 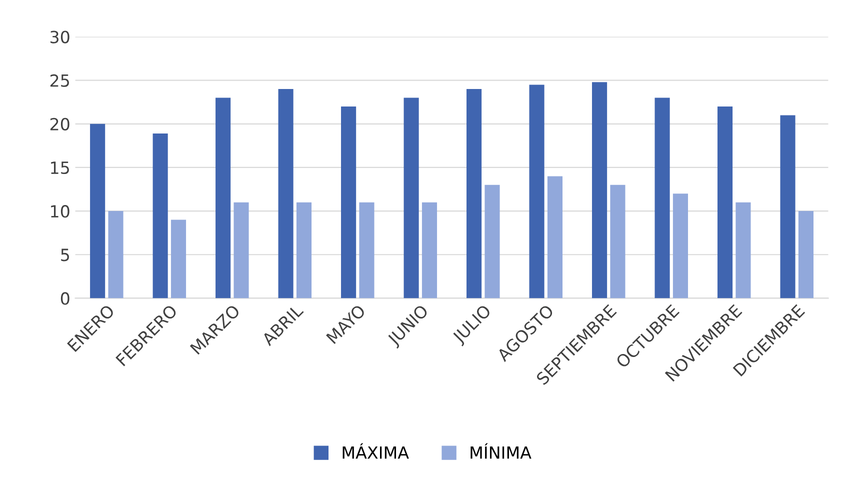 What do you see at coordinates (65, 298) in the screenshot?
I see `y-tick-label: 0` at bounding box center [65, 298].